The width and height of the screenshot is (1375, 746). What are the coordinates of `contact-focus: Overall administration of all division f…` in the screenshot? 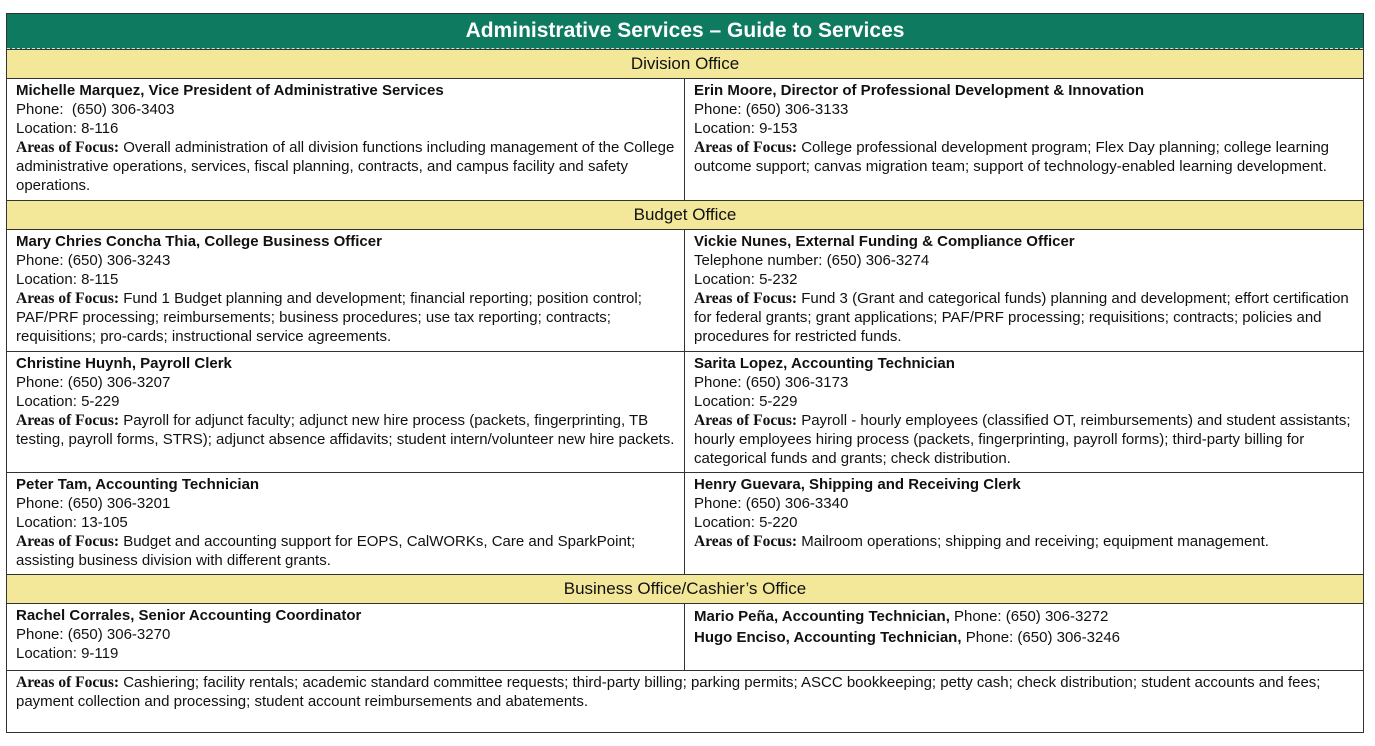 It's located at (345, 166).